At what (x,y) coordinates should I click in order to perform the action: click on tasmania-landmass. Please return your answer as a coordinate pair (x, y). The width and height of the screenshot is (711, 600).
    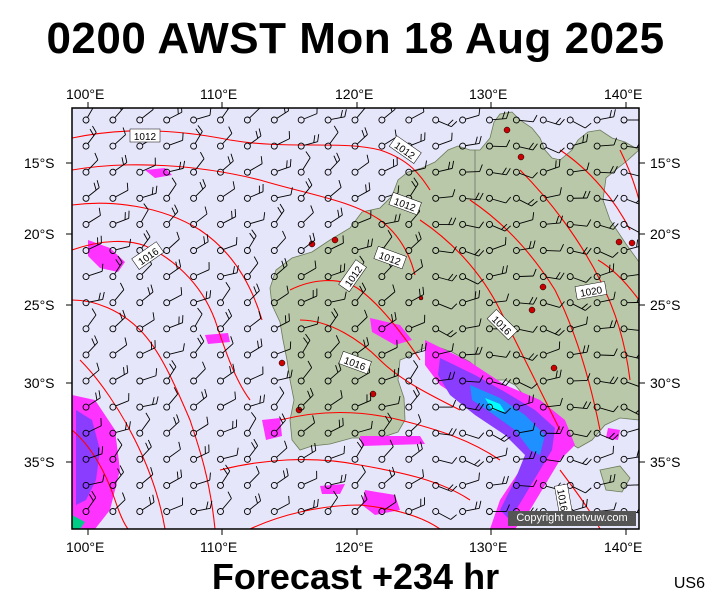
    Looking at the image, I should click on (615, 479).